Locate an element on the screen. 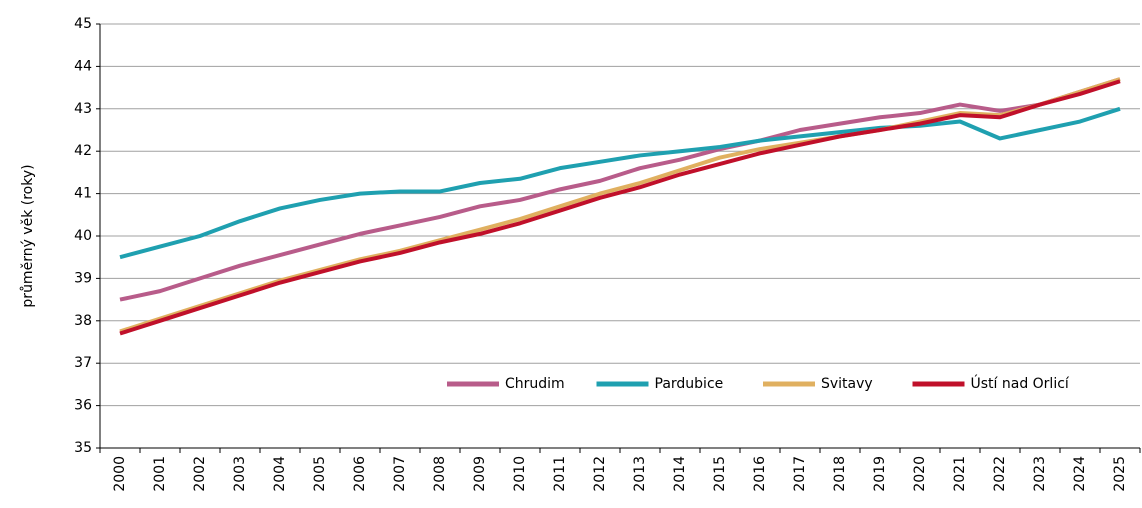 This screenshot has width=1142, height=508. x-tick-label: 2012 is located at coordinates (600, 474).